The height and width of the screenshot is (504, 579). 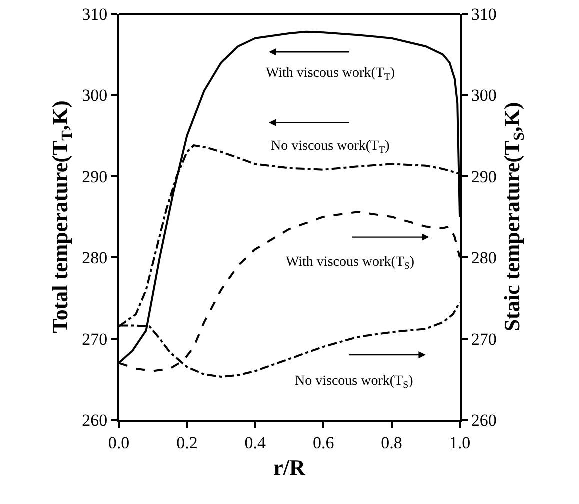 I want to click on x-tick-label: 0.2, so click(x=187, y=442).